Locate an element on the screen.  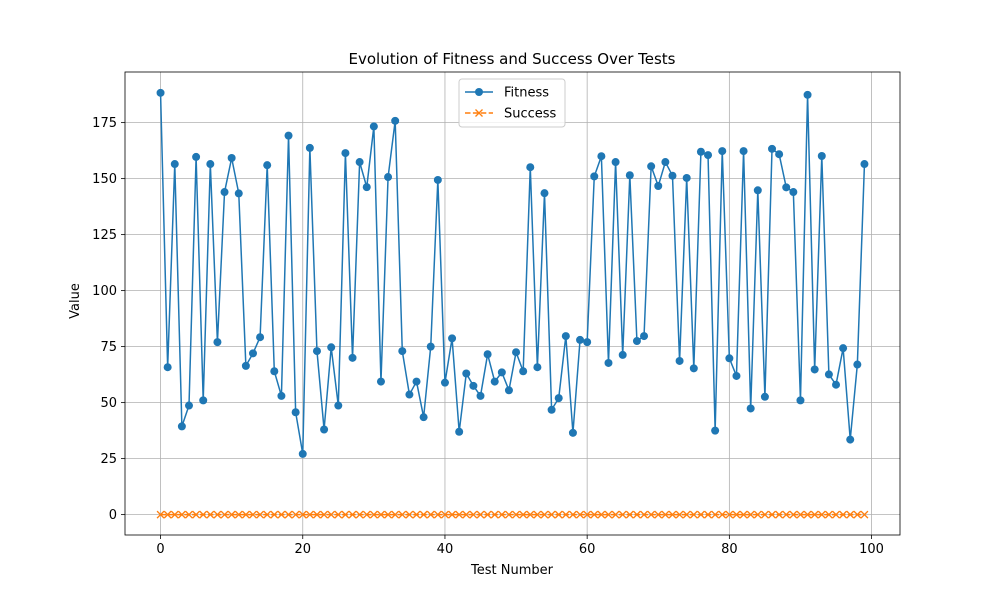
y-tick-label: 50 is located at coordinates (108, 403).